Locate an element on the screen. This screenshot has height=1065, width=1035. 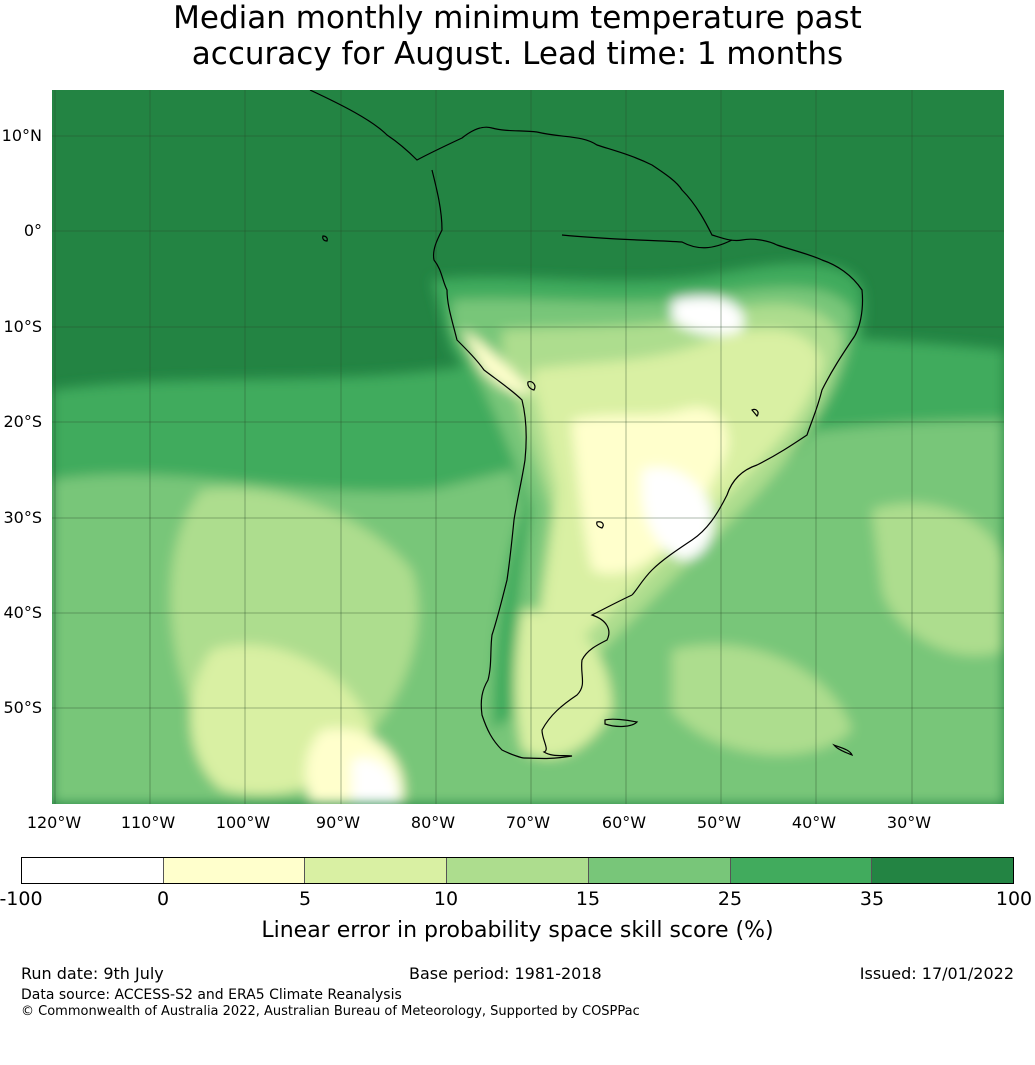
colorbar is located at coordinates (517, 870).